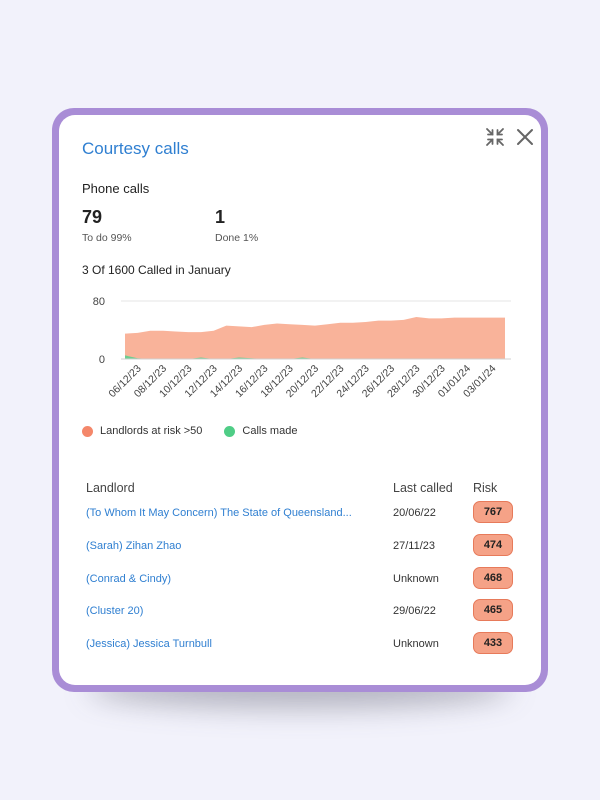 The image size is (600, 800). I want to click on header-last-called: Last called, so click(423, 488).